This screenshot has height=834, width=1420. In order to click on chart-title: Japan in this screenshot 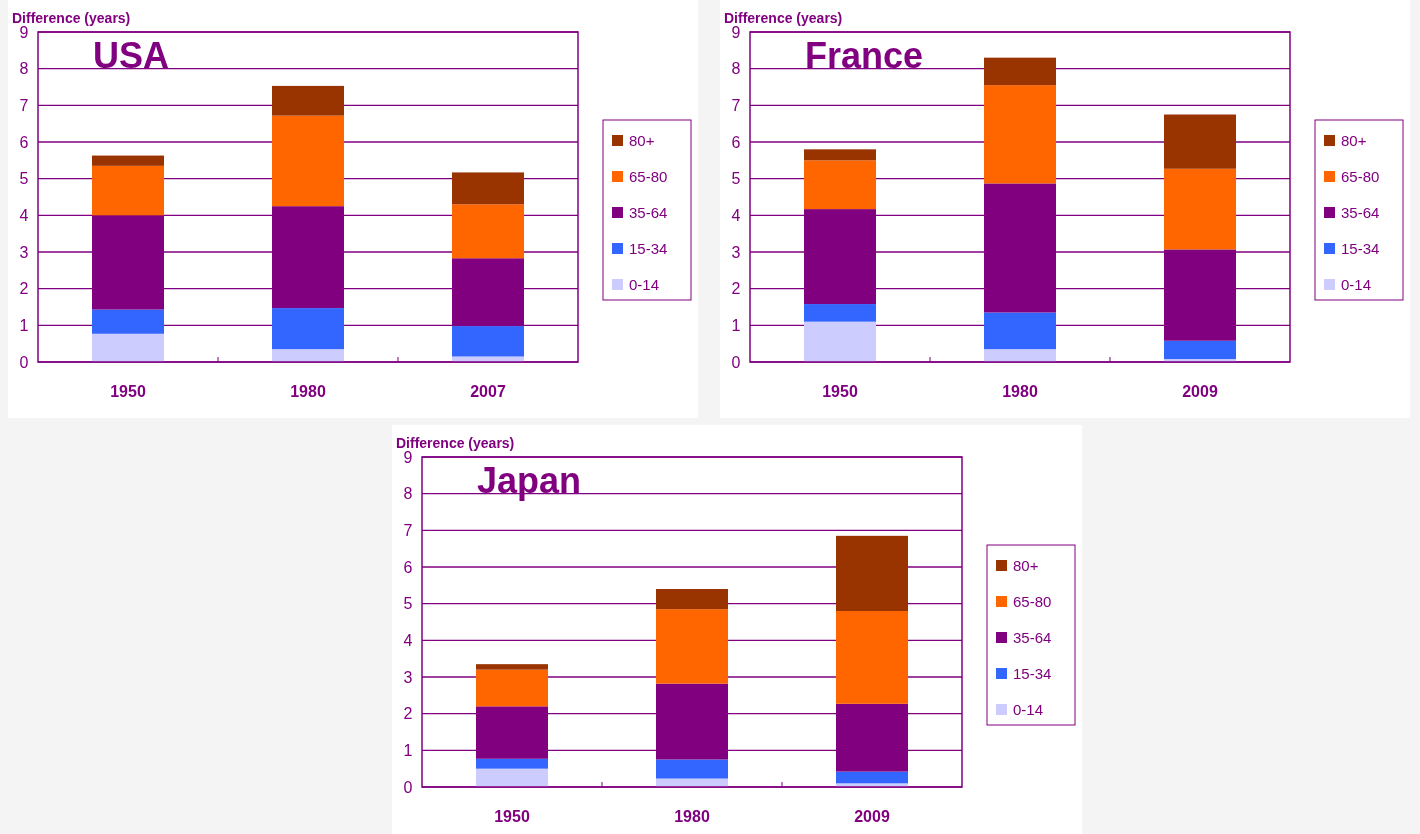, I will do `click(529, 480)`.